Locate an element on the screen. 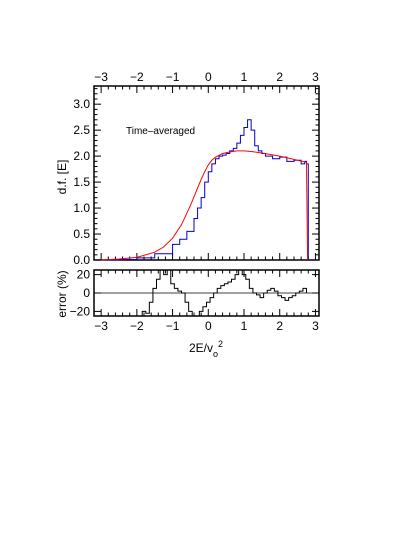 This screenshot has width=415, height=537. residual-x-tick-label: 2 is located at coordinates (279, 326).